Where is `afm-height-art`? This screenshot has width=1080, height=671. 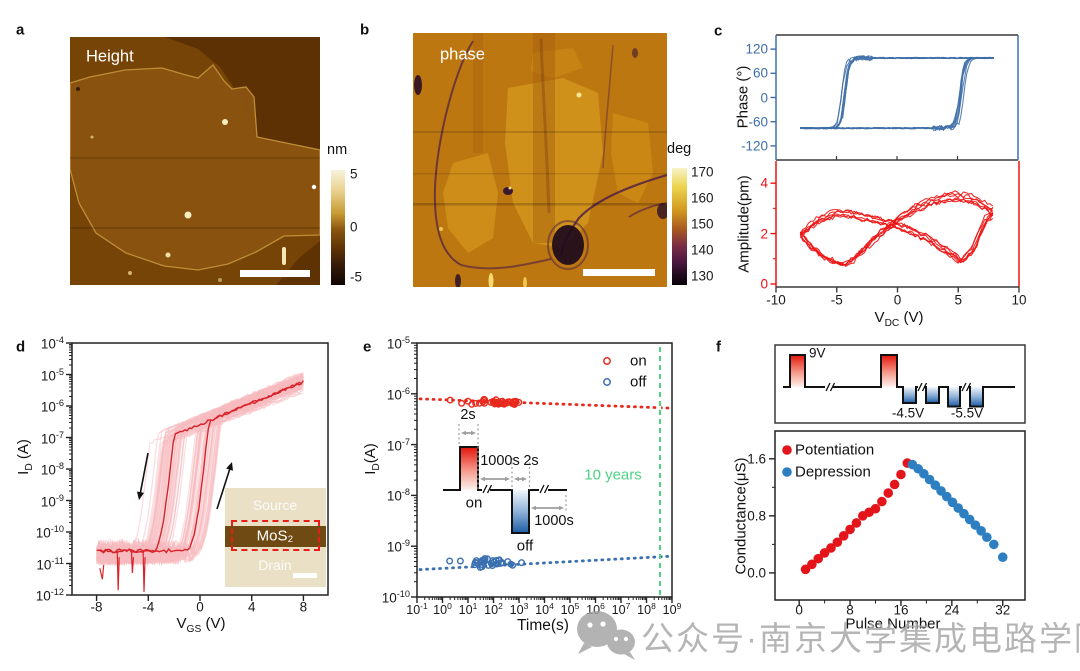 afm-height-art is located at coordinates (195, 161).